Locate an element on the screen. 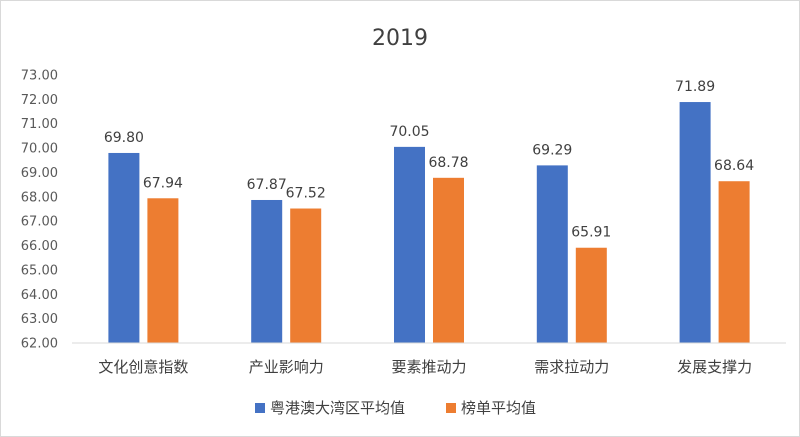 The image size is (800, 437). data-label: 67.87 is located at coordinates (267, 185).